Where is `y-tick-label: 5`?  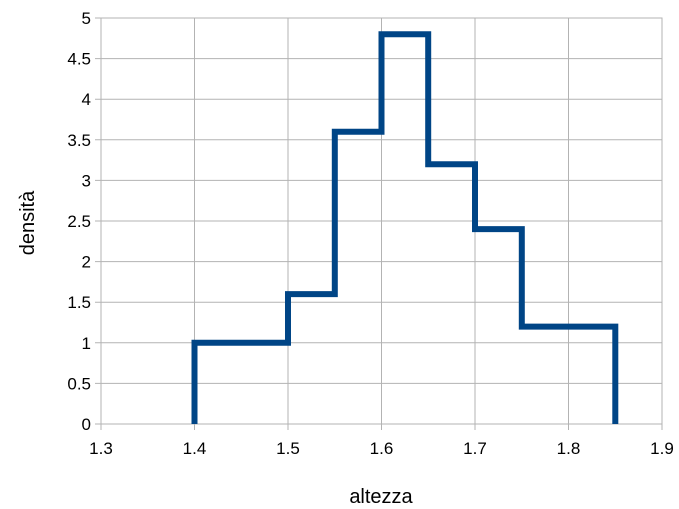 y-tick-label: 5 is located at coordinates (86, 18).